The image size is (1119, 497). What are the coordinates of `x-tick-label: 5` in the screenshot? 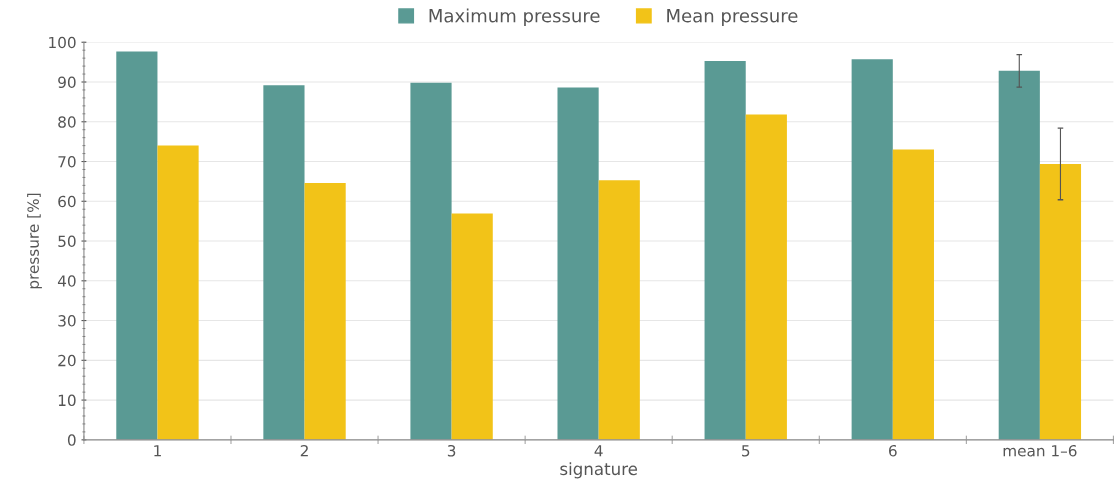 It's located at (746, 451).